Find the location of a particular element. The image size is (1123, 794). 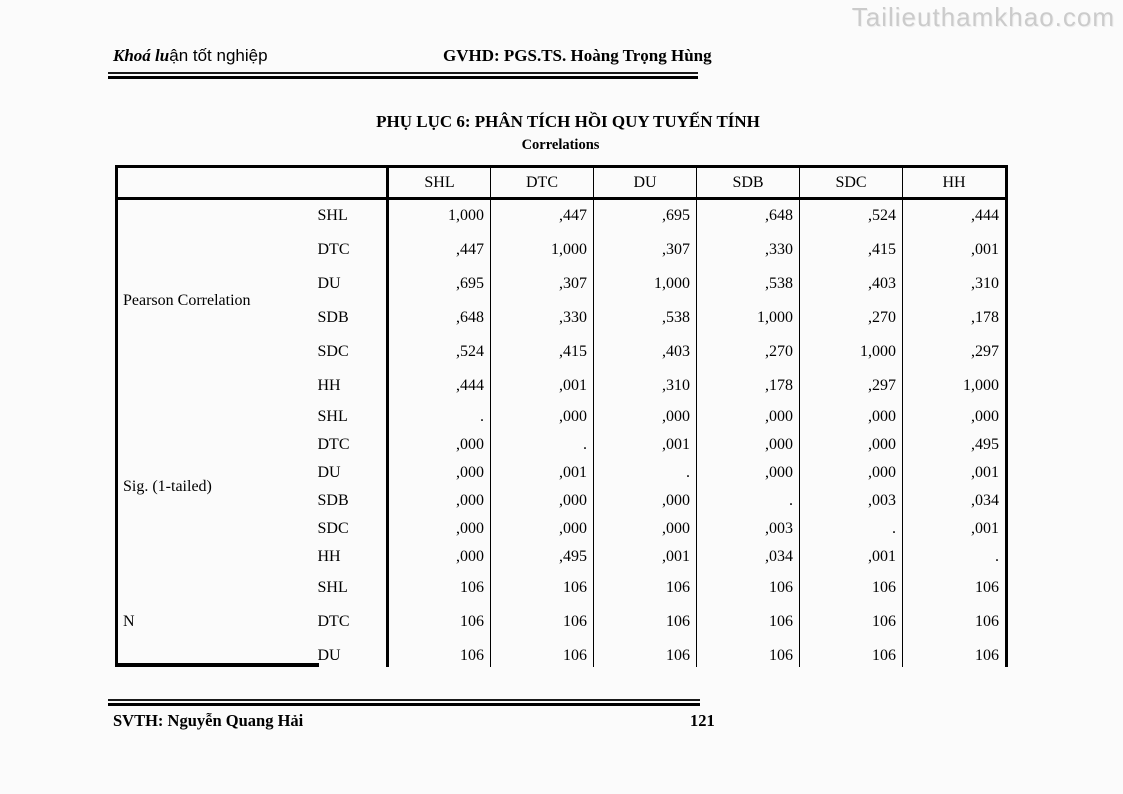

header-thesis-label: Khoá luận tốt nghiệp is located at coordinates (190, 56).